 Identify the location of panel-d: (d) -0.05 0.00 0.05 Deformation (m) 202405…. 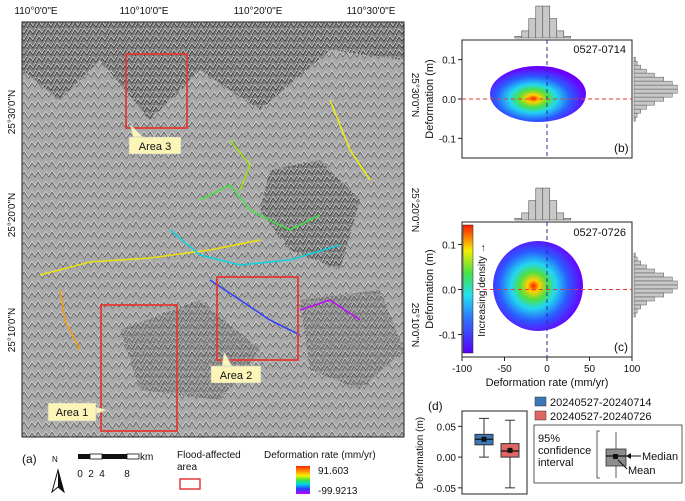
(549, 445).